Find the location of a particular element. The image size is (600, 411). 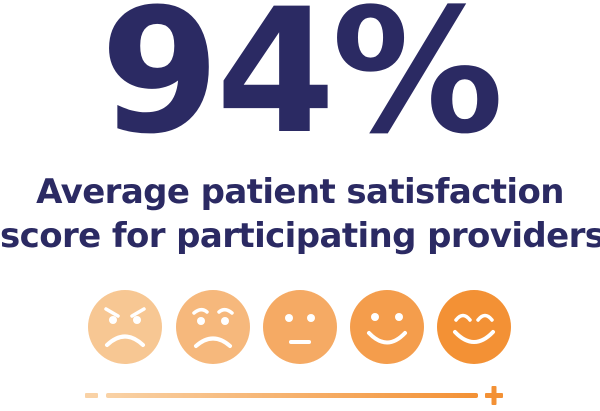

angry-face-icon is located at coordinates (125, 327).